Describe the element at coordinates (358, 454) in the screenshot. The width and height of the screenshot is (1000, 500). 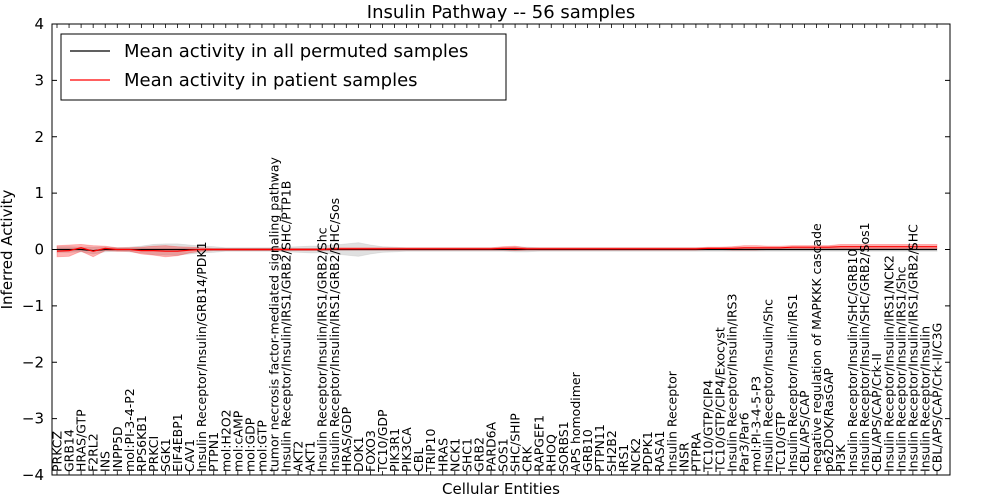
I see `xtick-label: DOK1` at that location.